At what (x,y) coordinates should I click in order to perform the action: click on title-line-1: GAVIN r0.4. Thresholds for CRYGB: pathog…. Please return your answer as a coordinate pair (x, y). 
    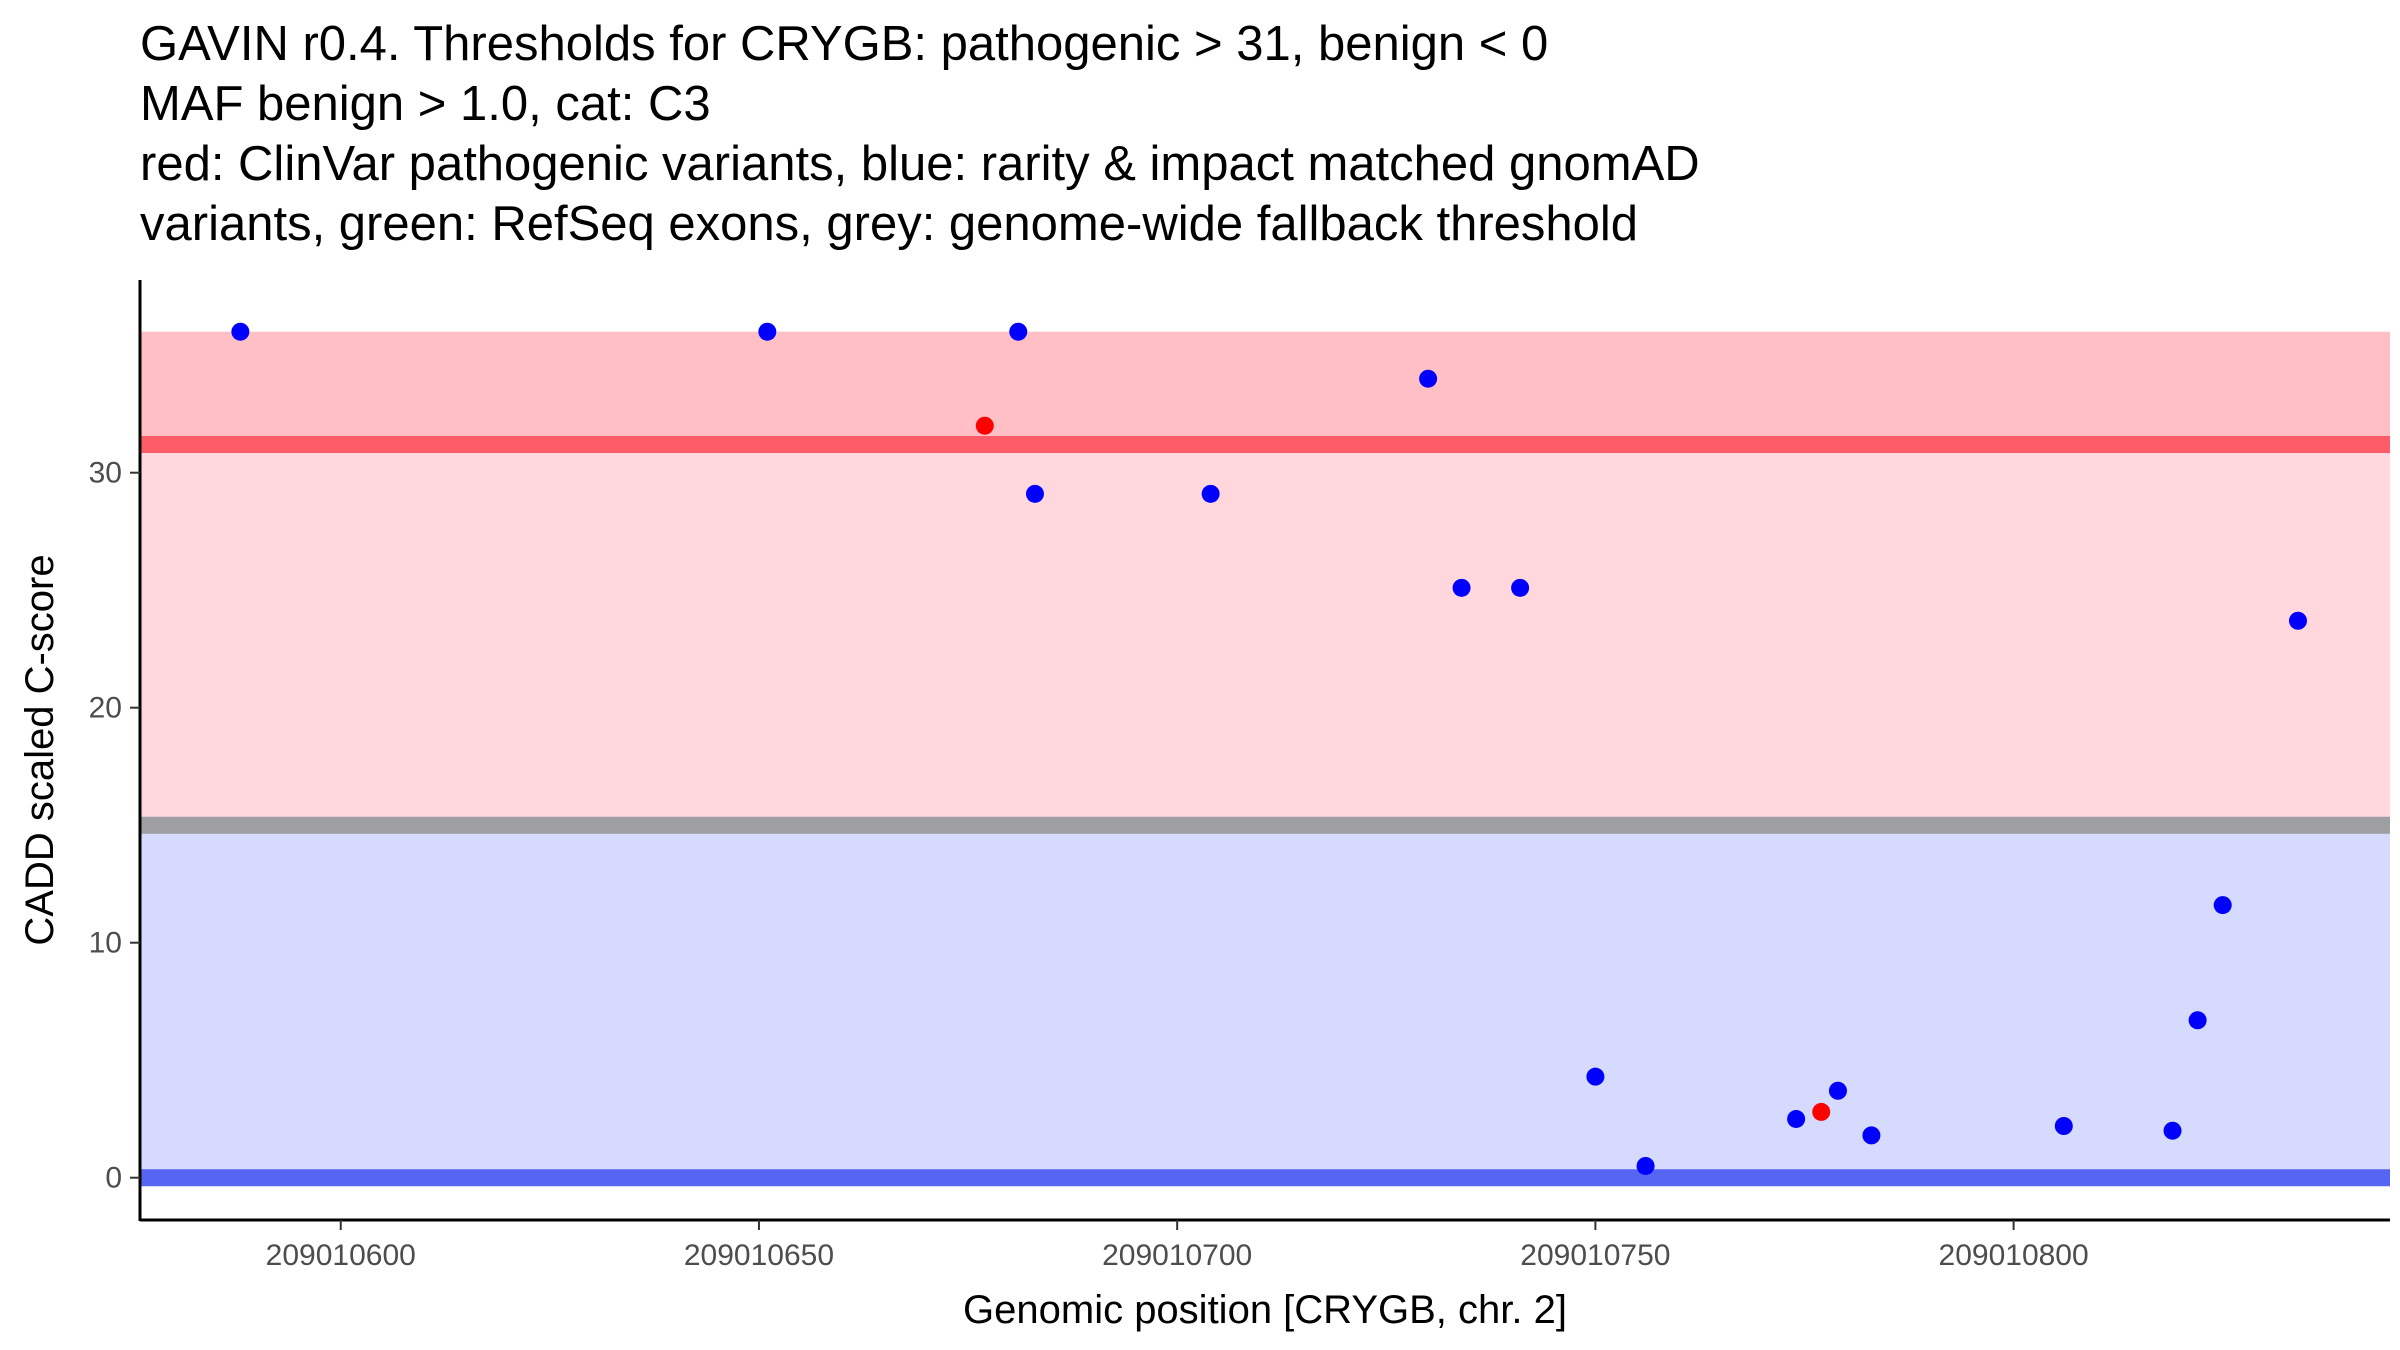
    Looking at the image, I should click on (844, 44).